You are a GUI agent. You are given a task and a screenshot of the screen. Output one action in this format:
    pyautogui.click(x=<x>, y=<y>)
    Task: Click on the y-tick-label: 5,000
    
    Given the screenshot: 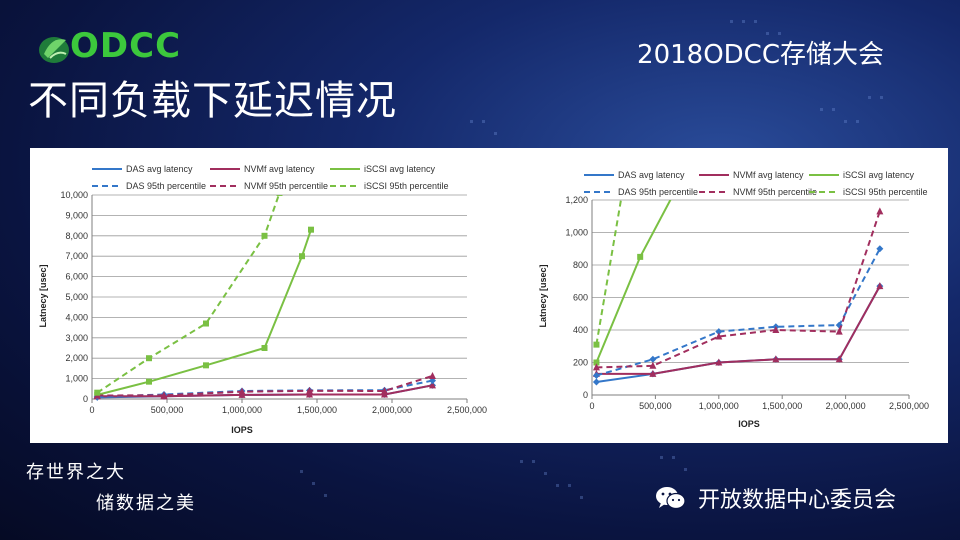 What is the action you would take?
    pyautogui.click(x=76, y=297)
    